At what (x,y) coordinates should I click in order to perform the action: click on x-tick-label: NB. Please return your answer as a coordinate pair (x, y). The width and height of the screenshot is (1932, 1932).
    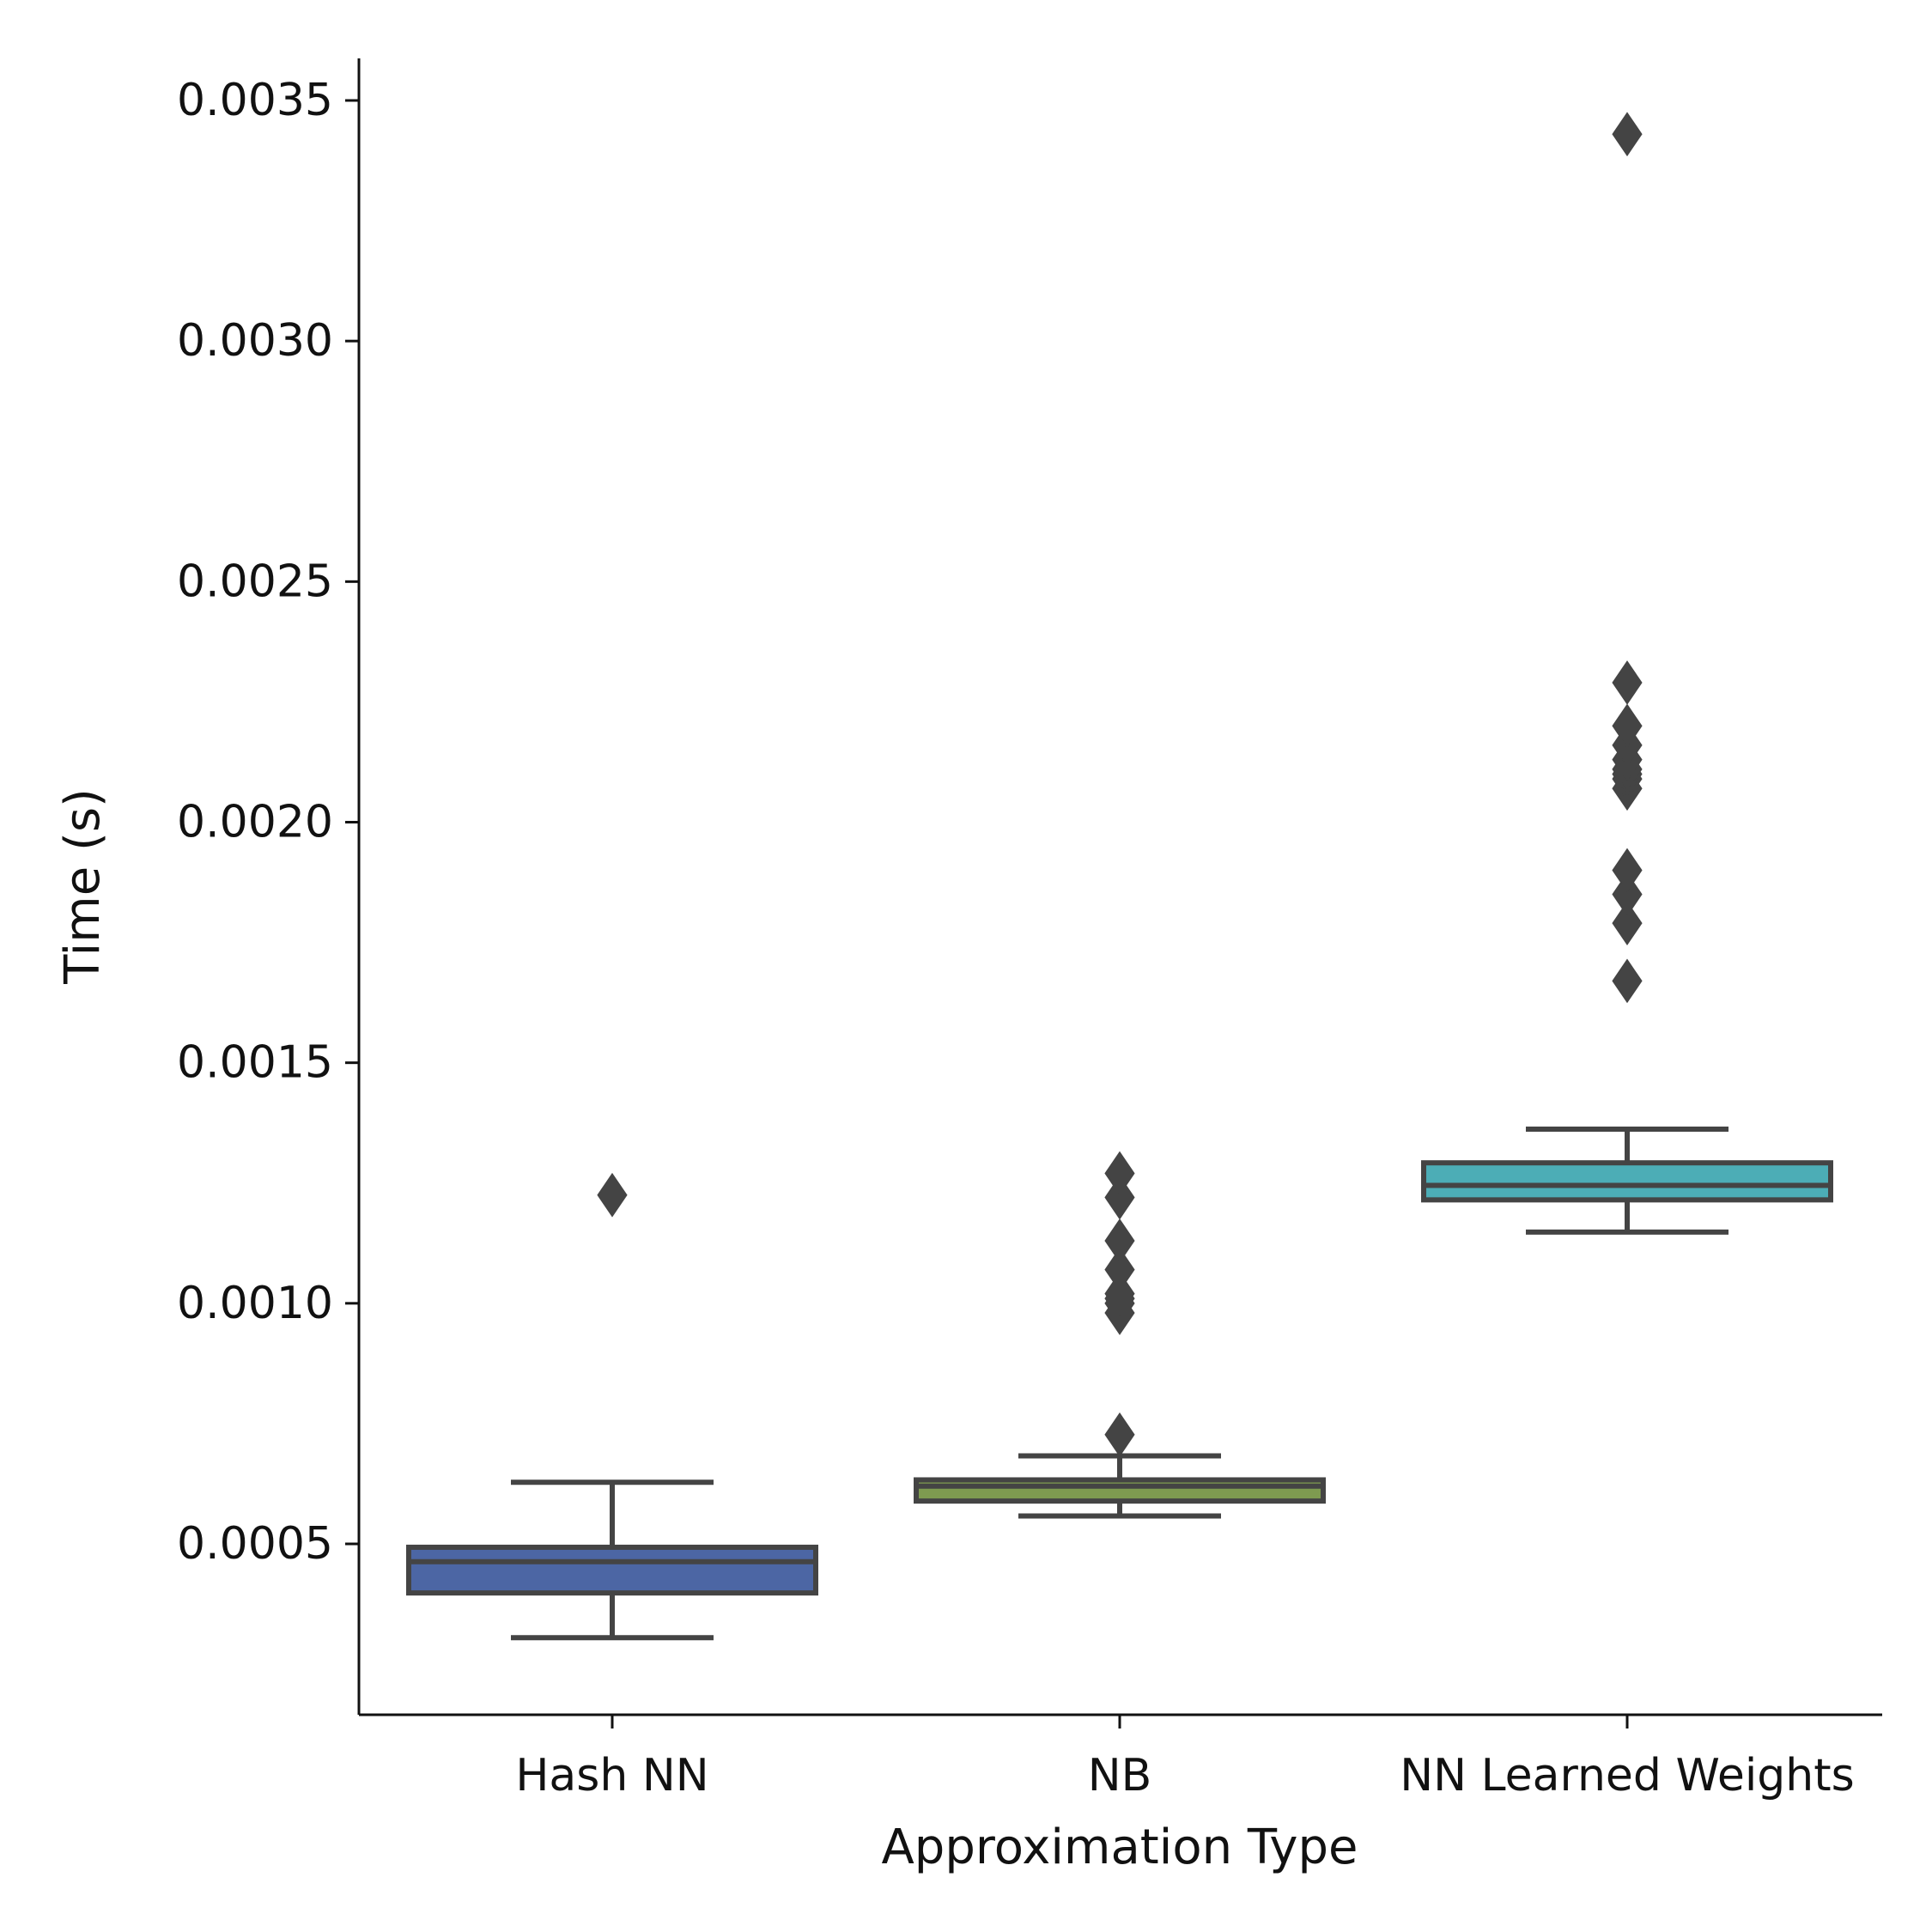
    Looking at the image, I should click on (1120, 1776).